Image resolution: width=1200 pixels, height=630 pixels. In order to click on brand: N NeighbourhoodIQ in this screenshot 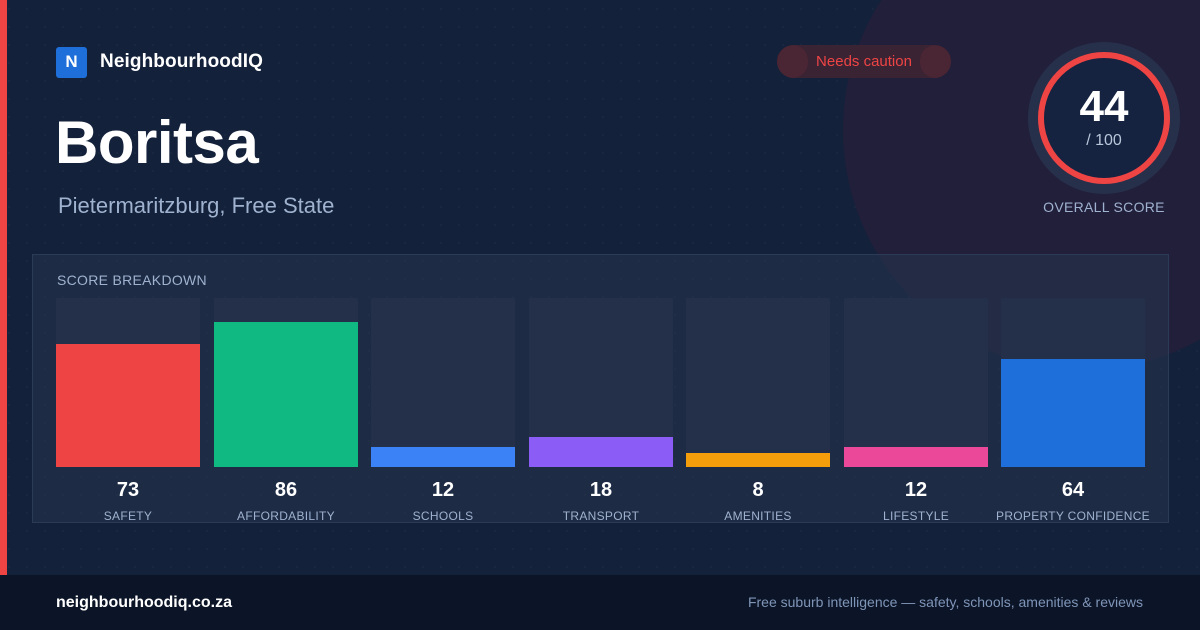, I will do `click(159, 62)`.